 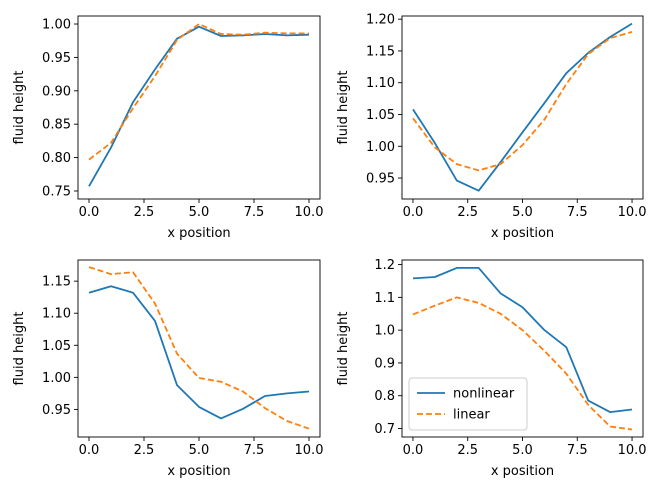 I want to click on y-tick-label: 0.8, so click(x=384, y=396).